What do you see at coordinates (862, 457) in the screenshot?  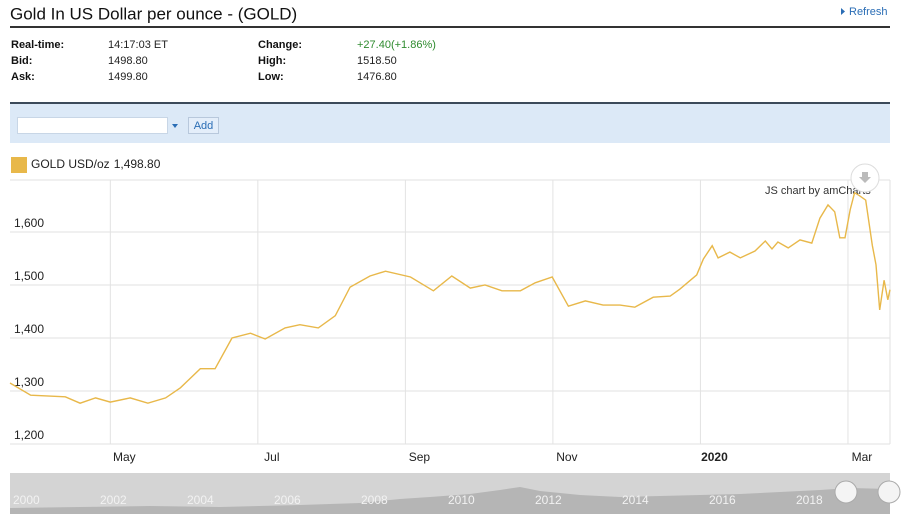 I see `x-tick-label: Mar` at bounding box center [862, 457].